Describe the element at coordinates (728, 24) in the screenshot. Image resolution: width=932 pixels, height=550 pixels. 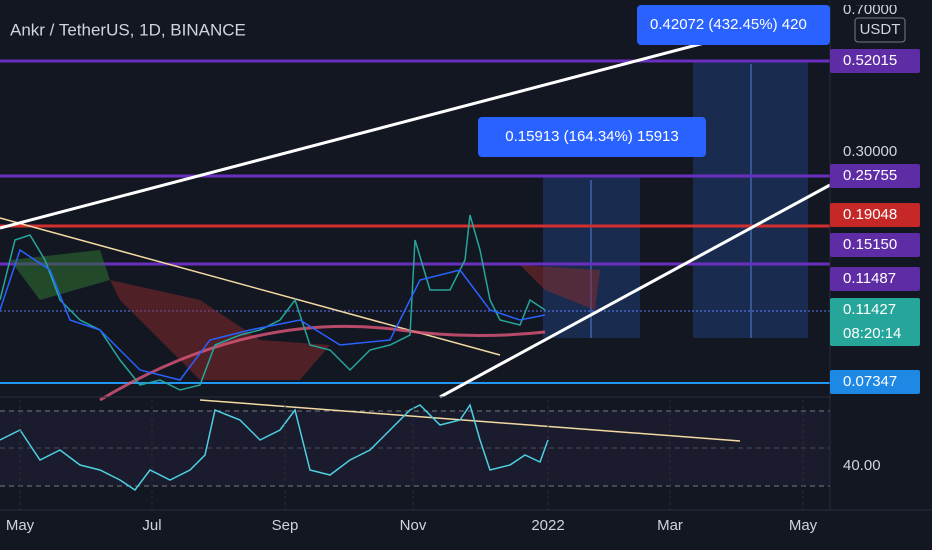
I see `measure-label: 0.42072 (432.45%) 420` at that location.